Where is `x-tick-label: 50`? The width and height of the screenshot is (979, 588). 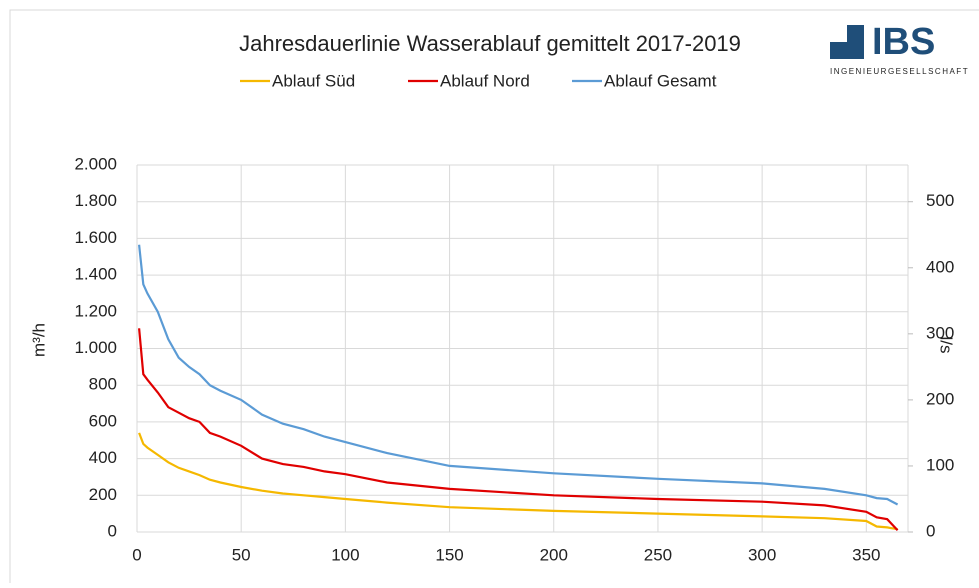
x-tick-label: 50 is located at coordinates (241, 554).